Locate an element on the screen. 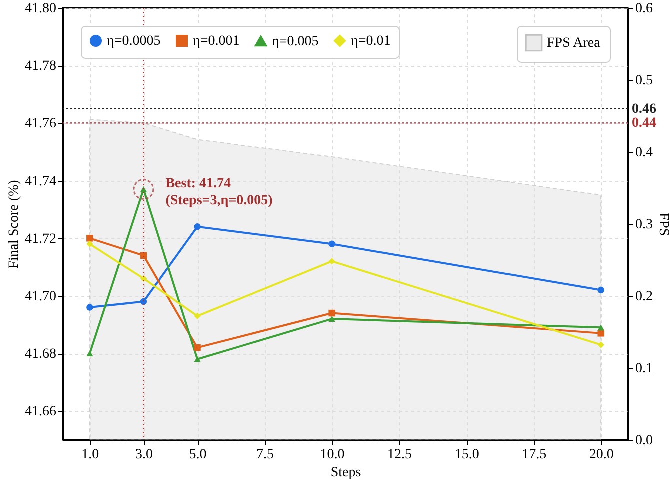  ref-line-label: 0.46 is located at coordinates (644, 109).